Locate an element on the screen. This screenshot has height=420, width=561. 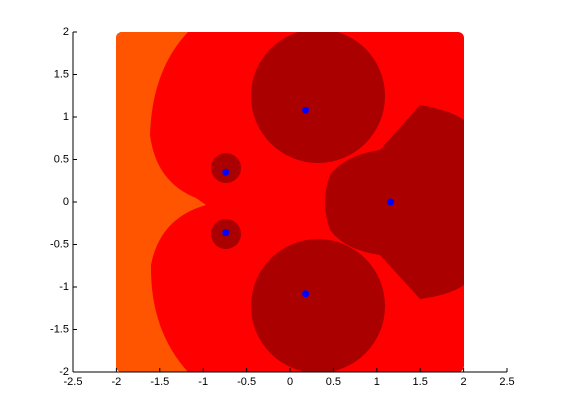
y-tick-label: 0 is located at coordinates (66, 202).